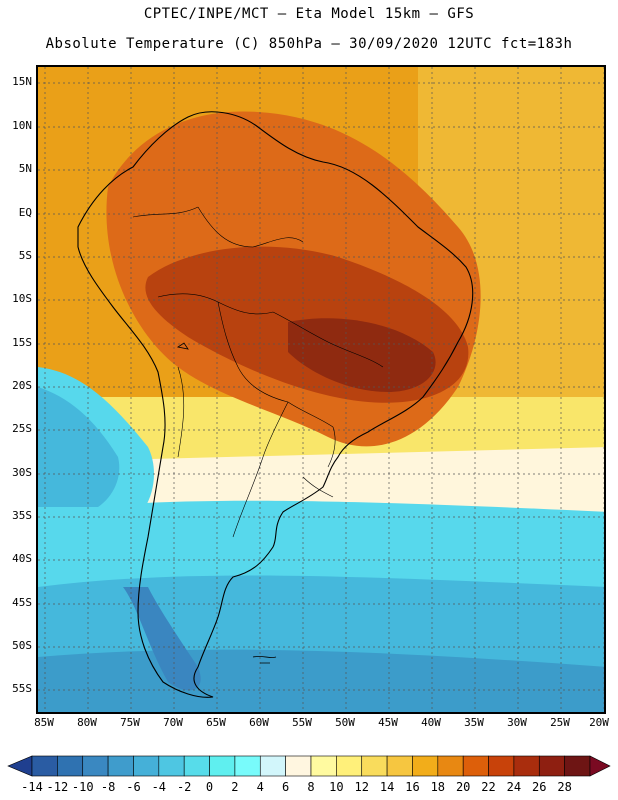  Describe the element at coordinates (162, 639) in the screenshot. I see `patagonia-cold-field` at that location.